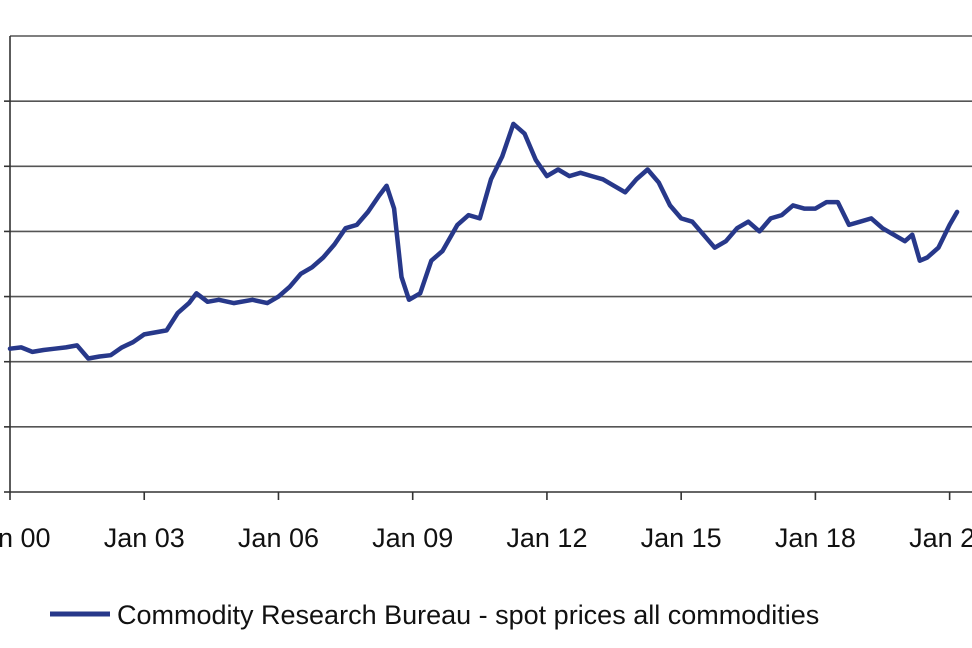 This screenshot has height=648, width=972. What do you see at coordinates (815, 538) in the screenshot?
I see `x-tick-label: Jan 18` at bounding box center [815, 538].